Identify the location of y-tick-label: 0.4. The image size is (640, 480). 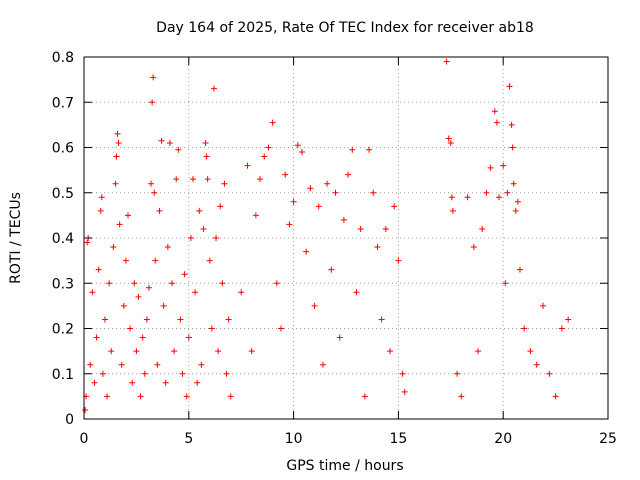
(63, 239).